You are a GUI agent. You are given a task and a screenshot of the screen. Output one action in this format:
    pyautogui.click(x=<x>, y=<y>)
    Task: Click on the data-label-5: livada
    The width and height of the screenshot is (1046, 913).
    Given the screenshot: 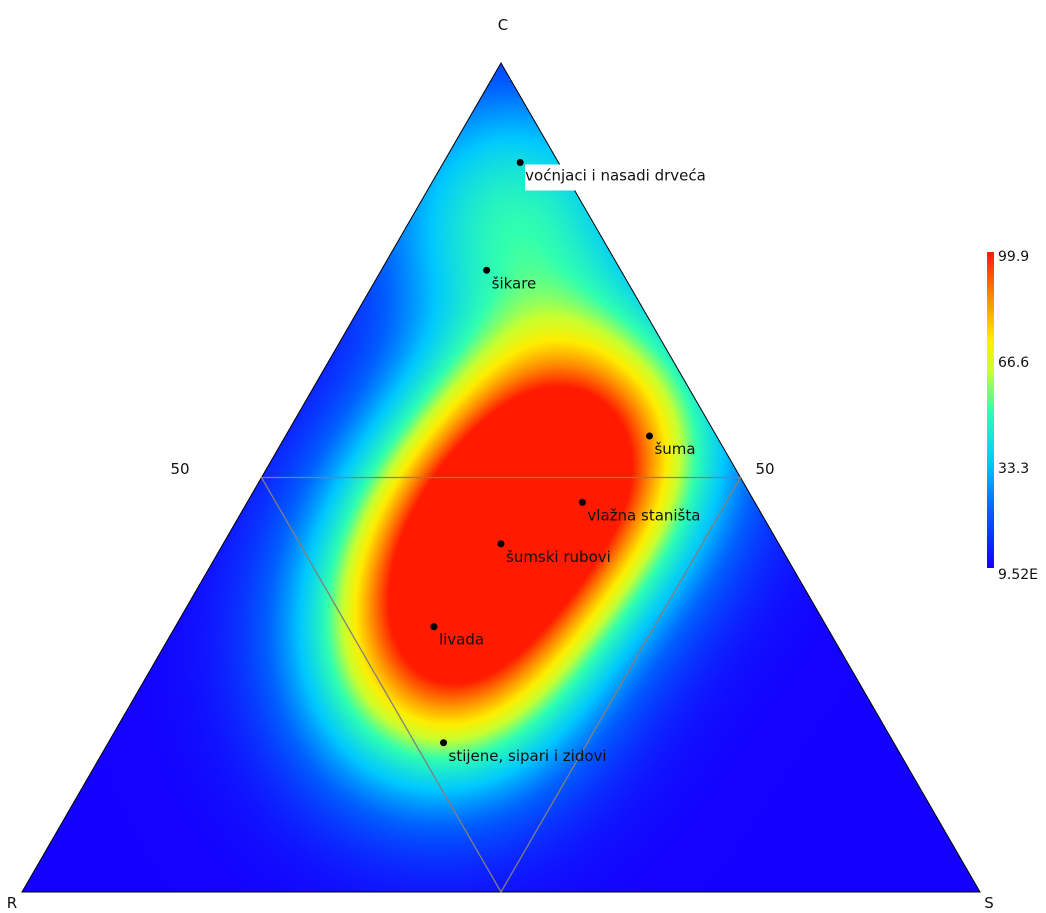 What is the action you would take?
    pyautogui.click(x=461, y=640)
    